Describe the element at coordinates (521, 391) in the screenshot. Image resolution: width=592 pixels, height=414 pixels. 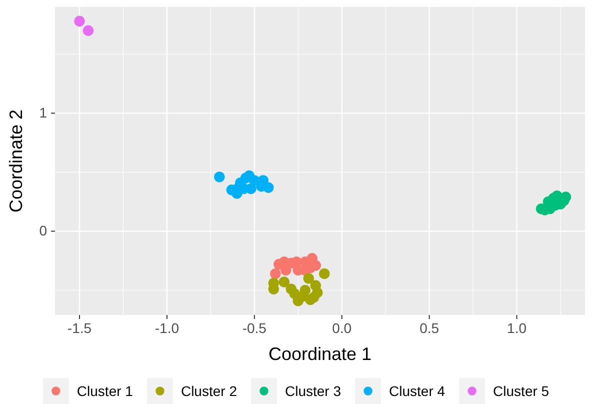
I see `legend-label: Cluster 5` at that location.